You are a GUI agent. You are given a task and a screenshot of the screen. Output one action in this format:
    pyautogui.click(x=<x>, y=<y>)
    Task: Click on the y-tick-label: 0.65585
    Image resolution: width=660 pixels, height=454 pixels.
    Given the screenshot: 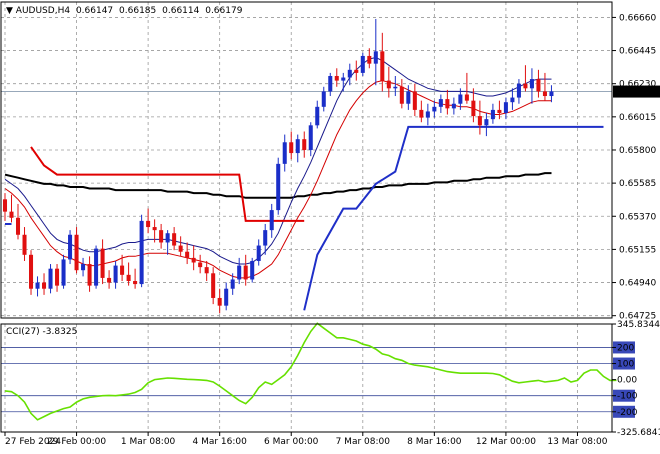 What is the action you would take?
    pyautogui.click(x=637, y=184)
    